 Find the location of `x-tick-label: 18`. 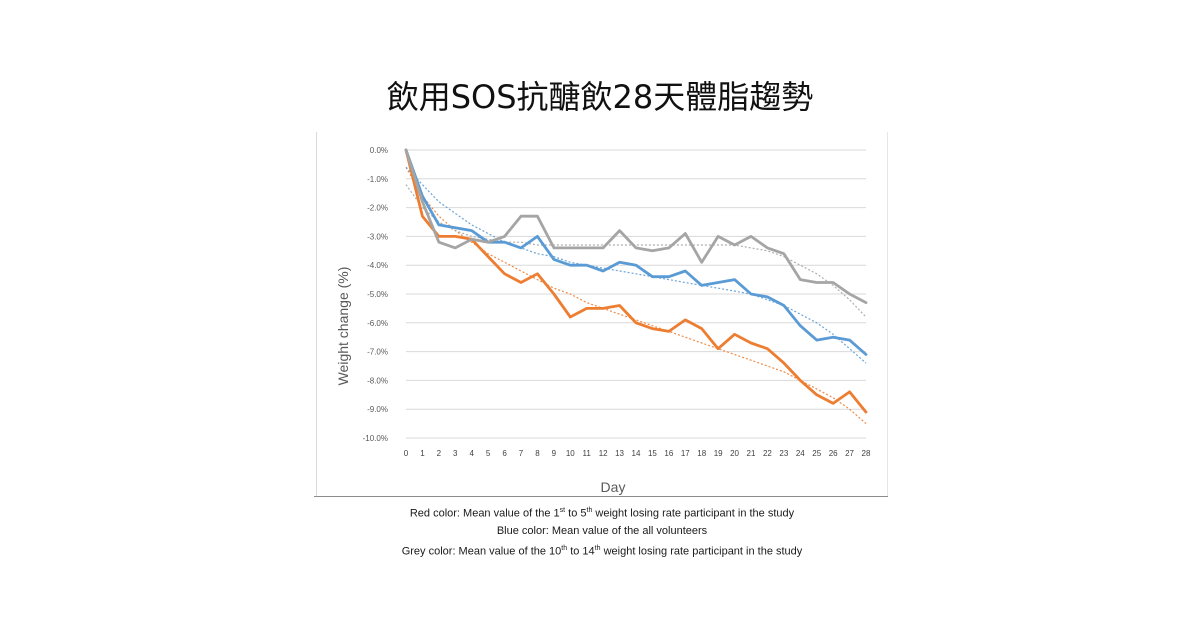

x-tick-label: 18 is located at coordinates (701, 453).